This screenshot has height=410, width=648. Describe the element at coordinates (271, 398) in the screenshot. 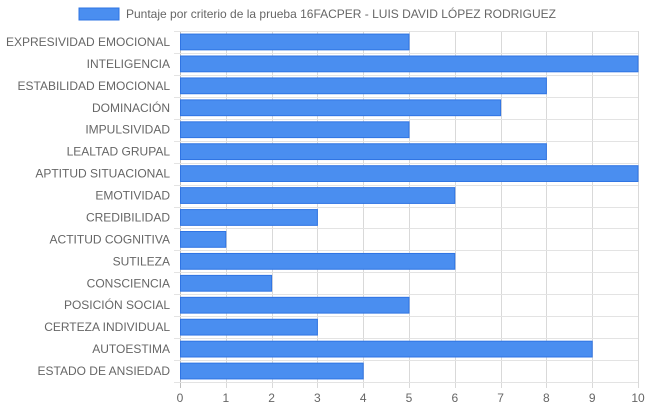

I see `x-tick-label: 2` at that location.